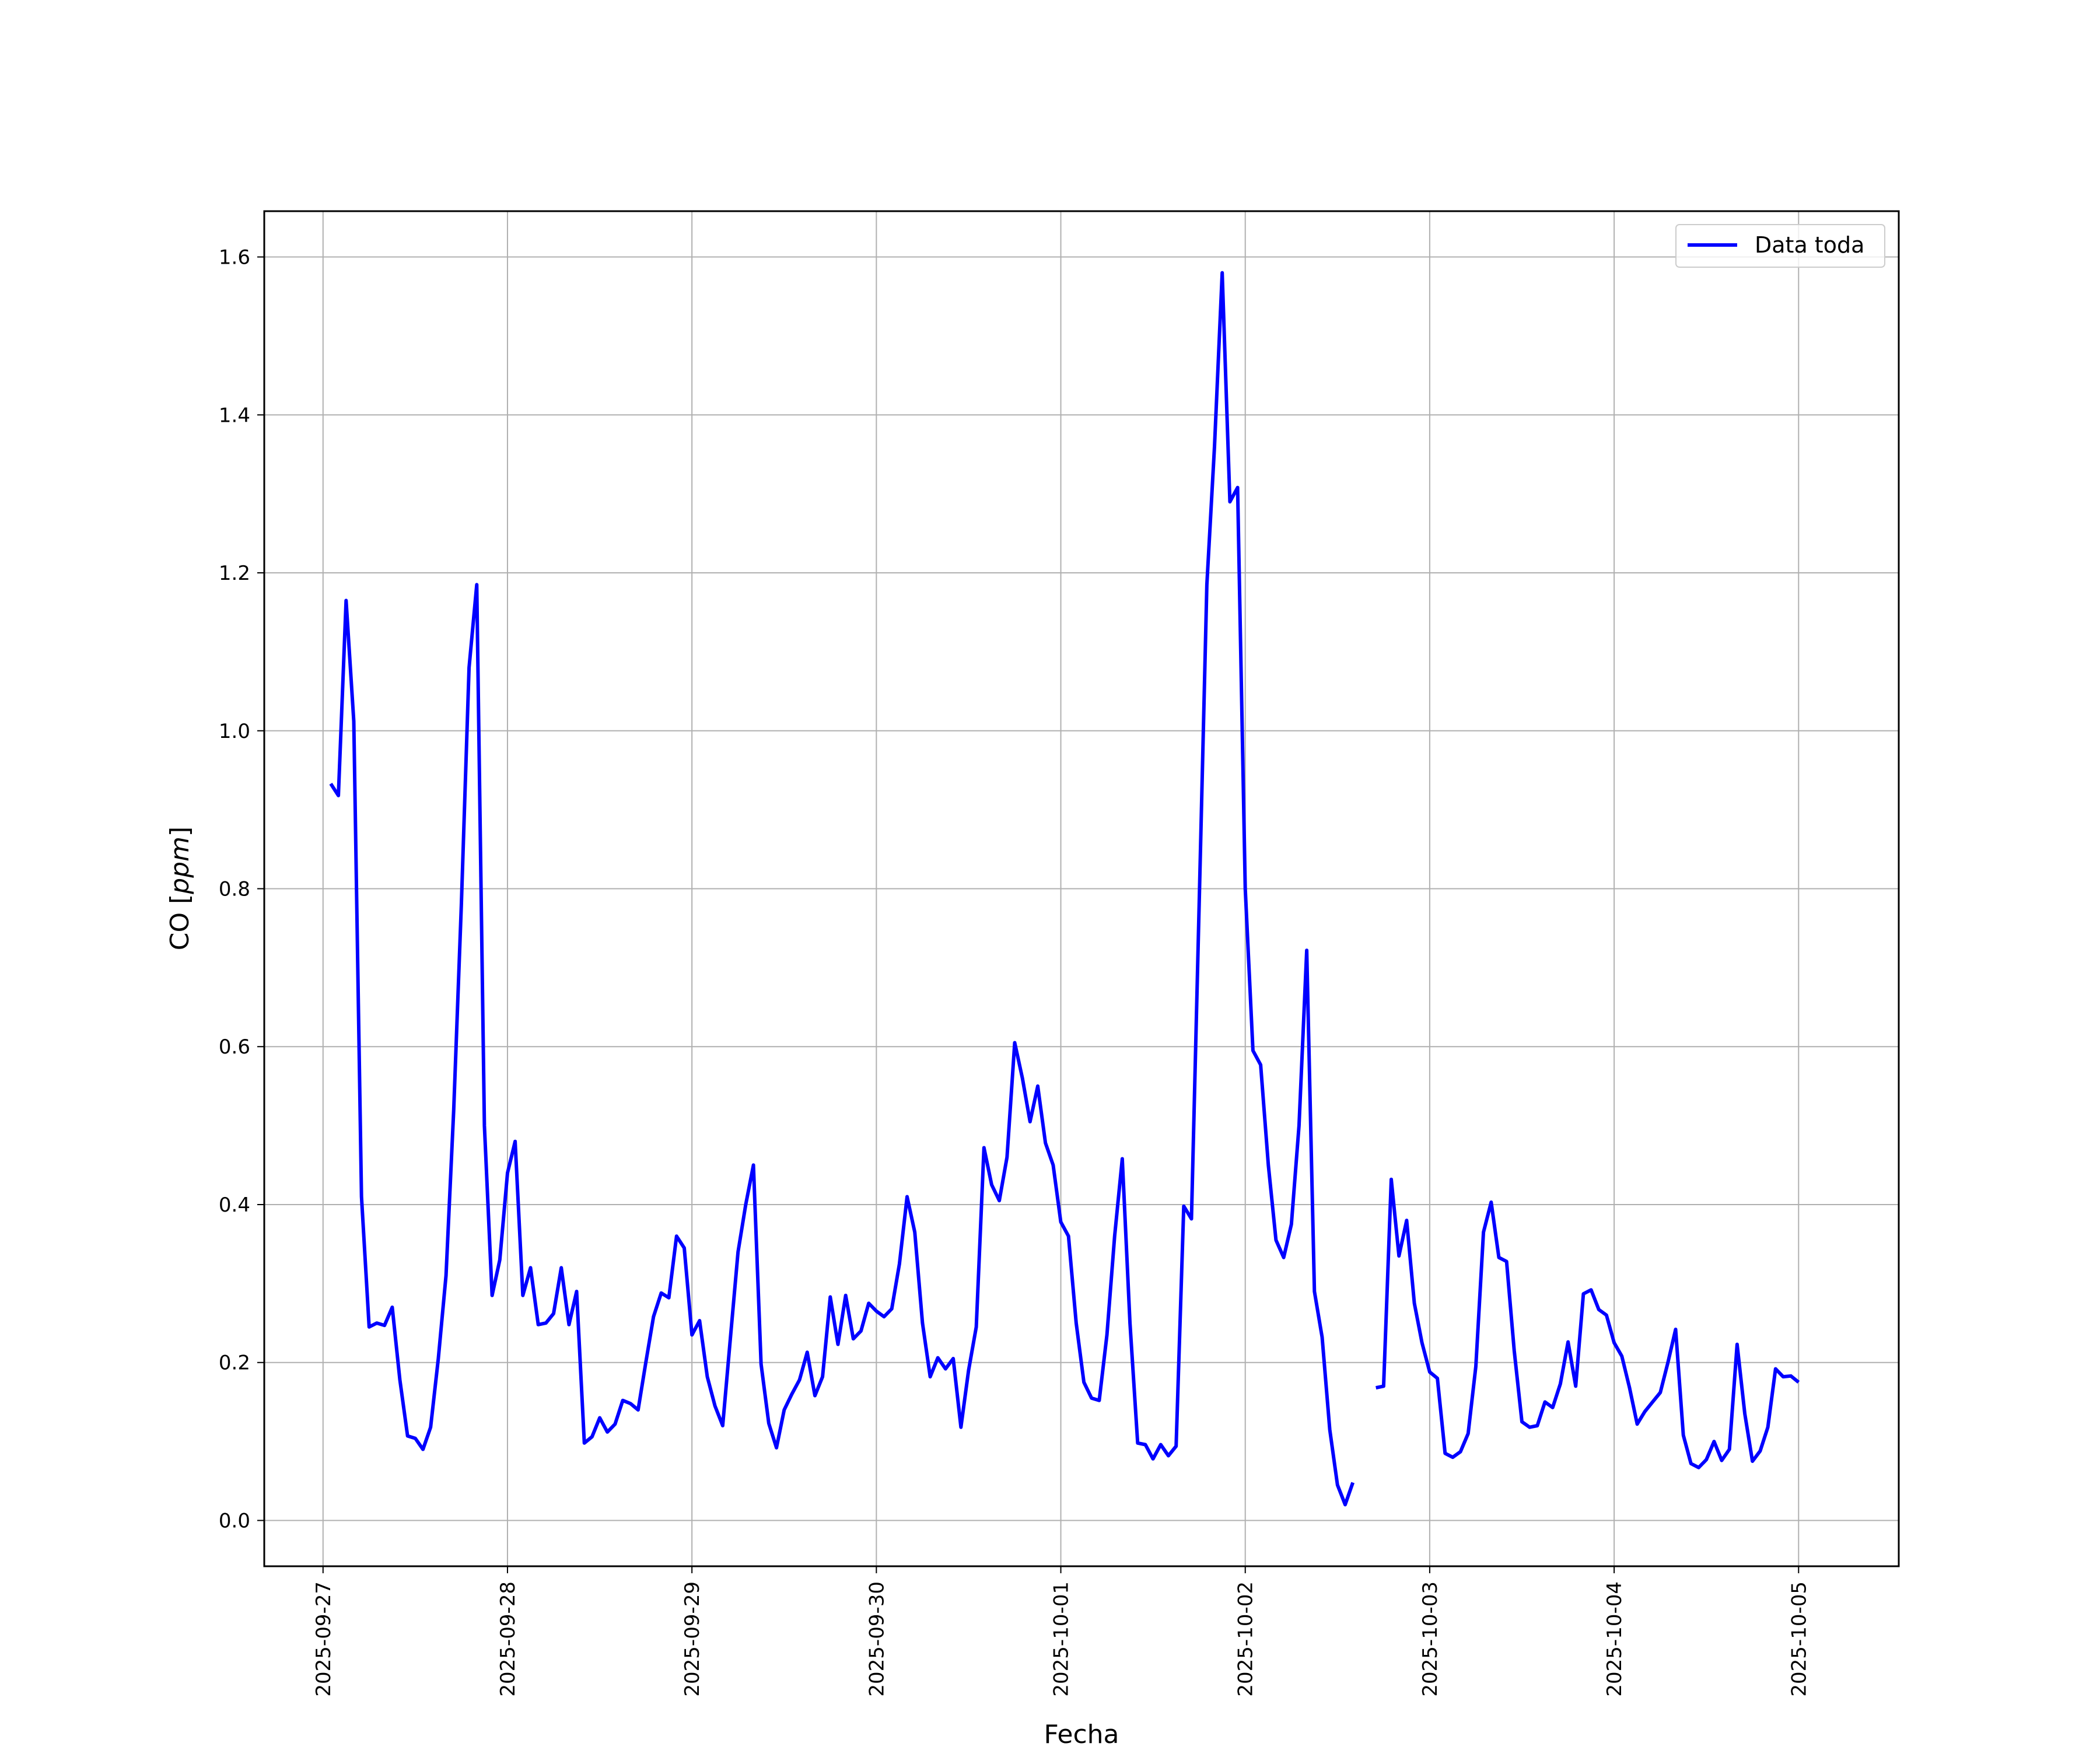 The image size is (2100, 1750). What do you see at coordinates (1081, 1734) in the screenshot?
I see `x-axis-title: Fecha` at bounding box center [1081, 1734].